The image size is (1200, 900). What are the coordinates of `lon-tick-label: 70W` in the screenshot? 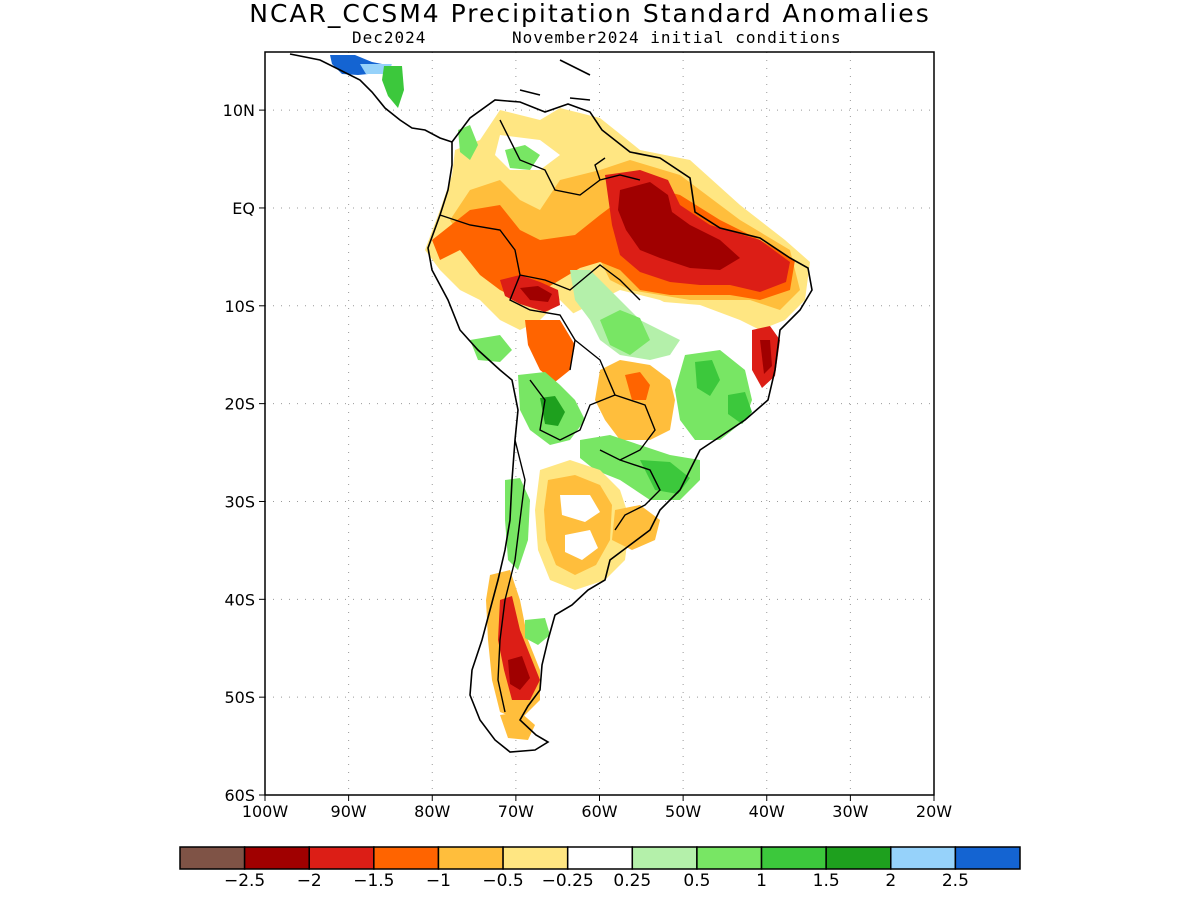 It's located at (516, 811).